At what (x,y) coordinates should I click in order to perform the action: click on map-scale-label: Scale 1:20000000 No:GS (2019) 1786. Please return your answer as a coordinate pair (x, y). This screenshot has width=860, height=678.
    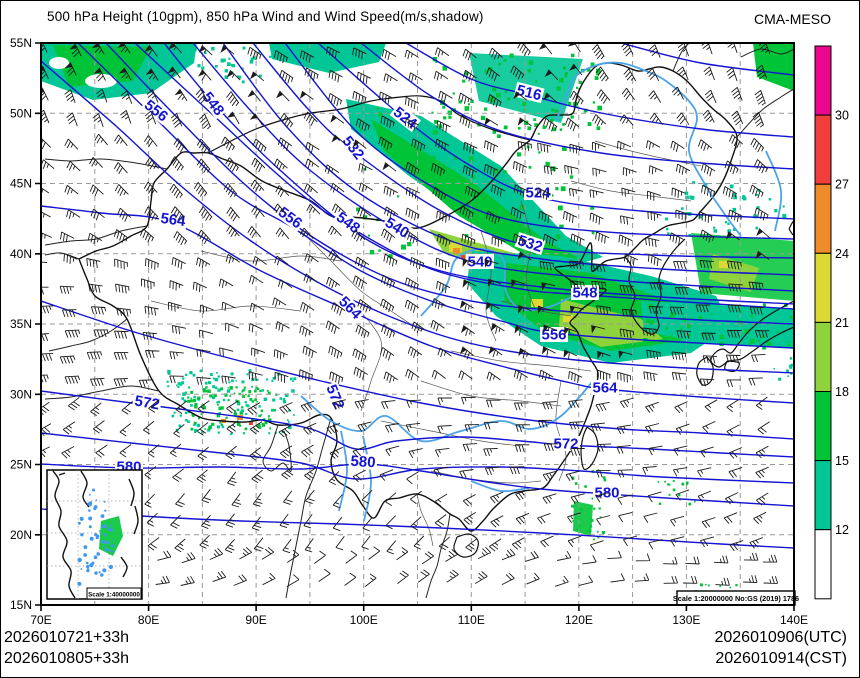
    Looking at the image, I should click on (736, 598).